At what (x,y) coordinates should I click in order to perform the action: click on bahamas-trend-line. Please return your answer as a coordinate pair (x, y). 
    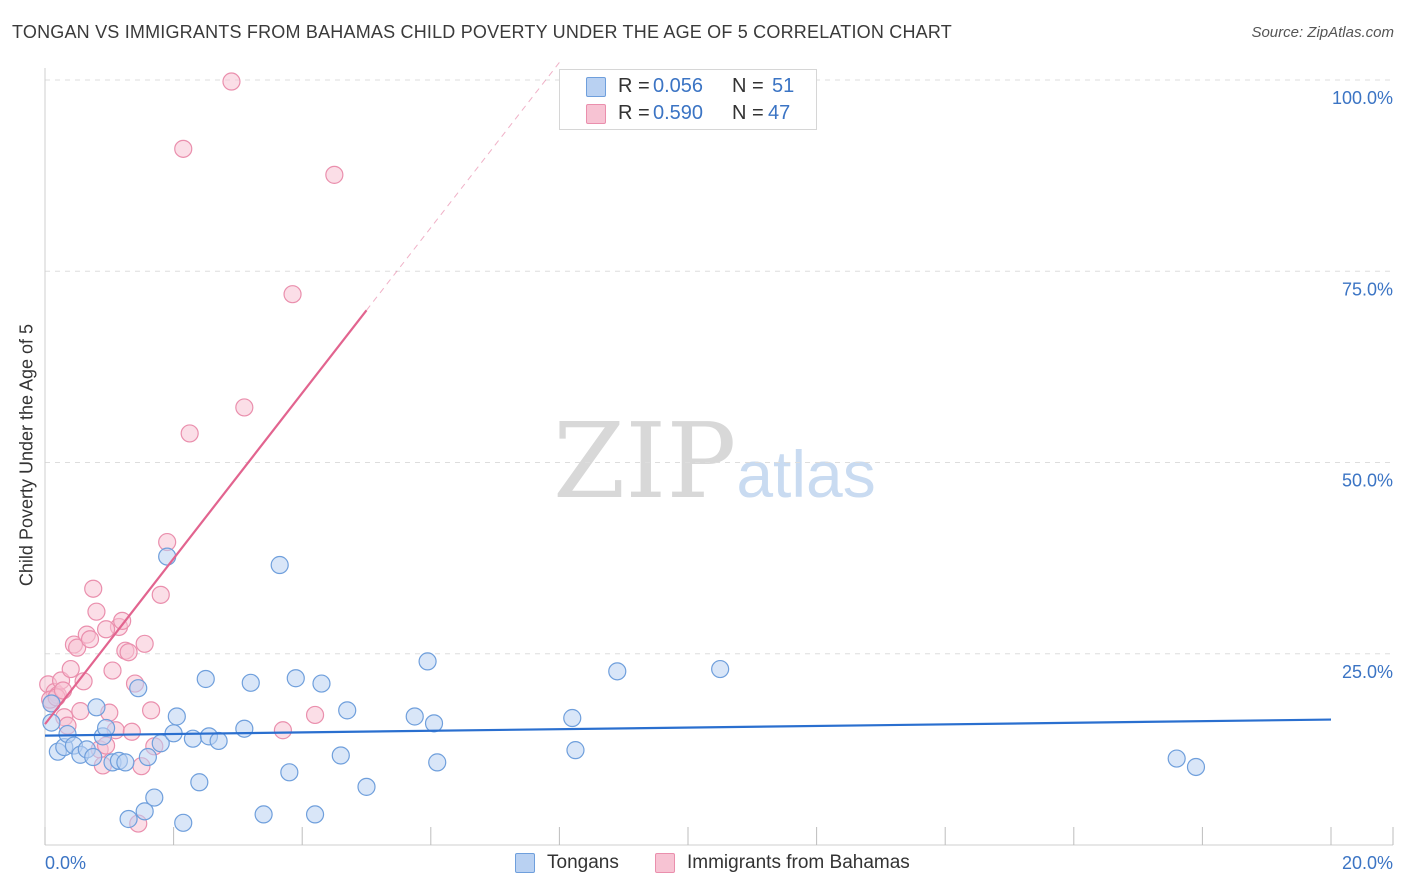
    Looking at the image, I should click on (206, 517).